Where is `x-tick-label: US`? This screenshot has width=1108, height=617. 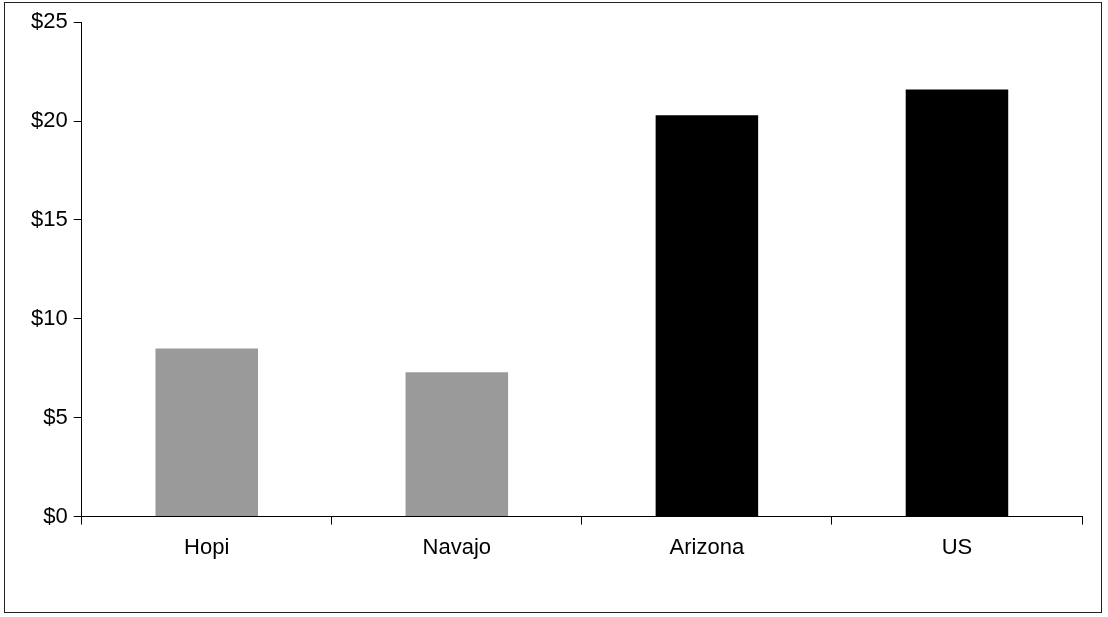
x-tick-label: US is located at coordinates (957, 546).